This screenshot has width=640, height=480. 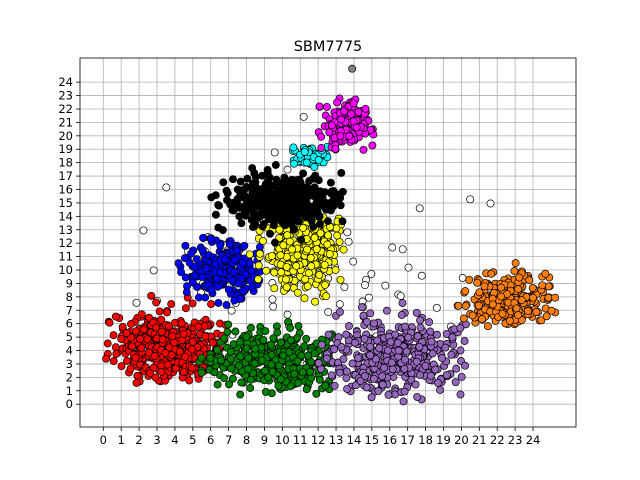 What do you see at coordinates (69, 391) in the screenshot?
I see `y-tick-label: 1` at bounding box center [69, 391].